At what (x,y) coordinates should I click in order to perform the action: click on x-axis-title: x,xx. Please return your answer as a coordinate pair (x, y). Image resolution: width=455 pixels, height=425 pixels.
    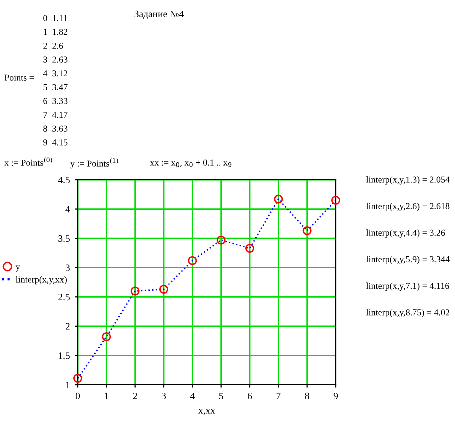
    Looking at the image, I should click on (207, 412).